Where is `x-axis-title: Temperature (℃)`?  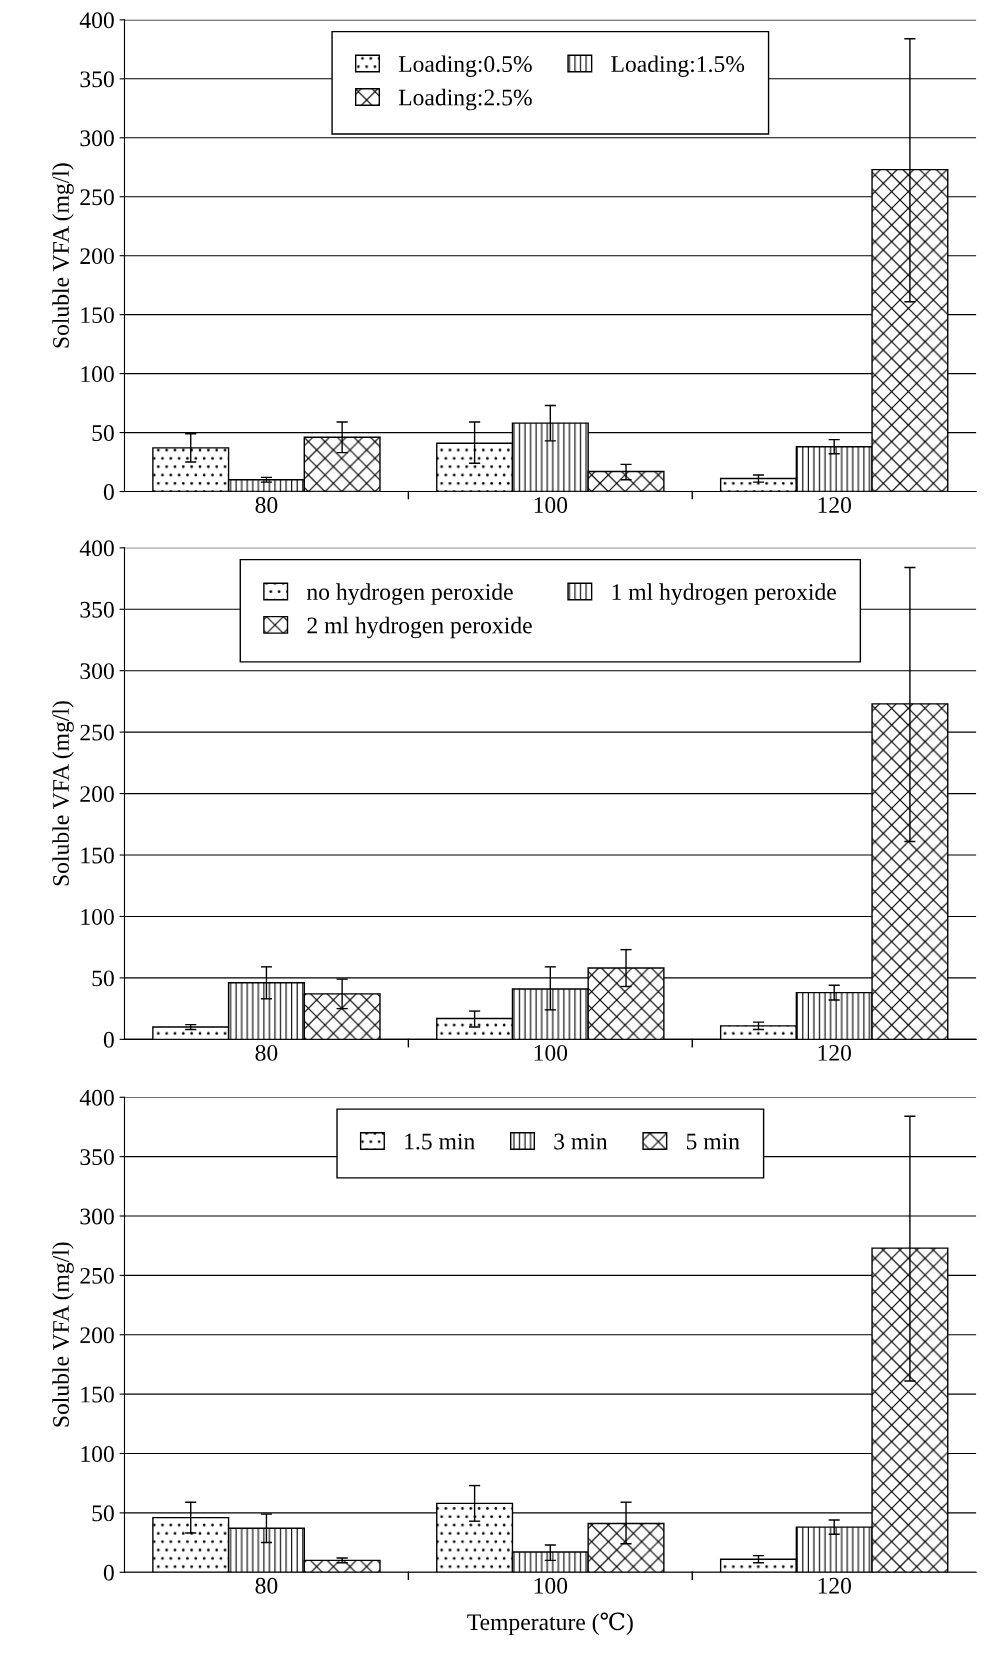
x-axis-title: Temperature (℃) is located at coordinates (550, 1623).